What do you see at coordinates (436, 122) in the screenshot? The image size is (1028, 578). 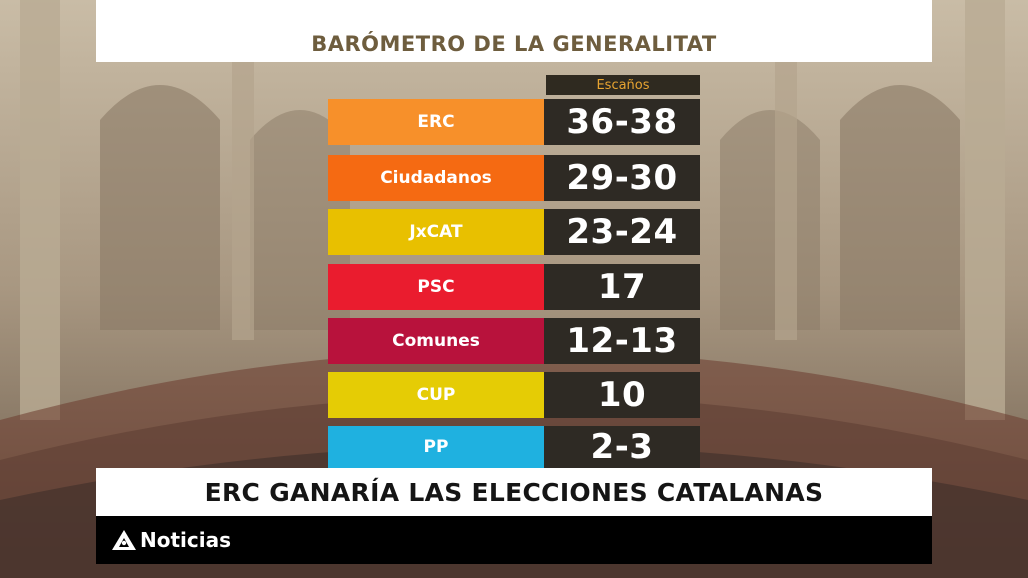 I see `party-label: ERC` at bounding box center [436, 122].